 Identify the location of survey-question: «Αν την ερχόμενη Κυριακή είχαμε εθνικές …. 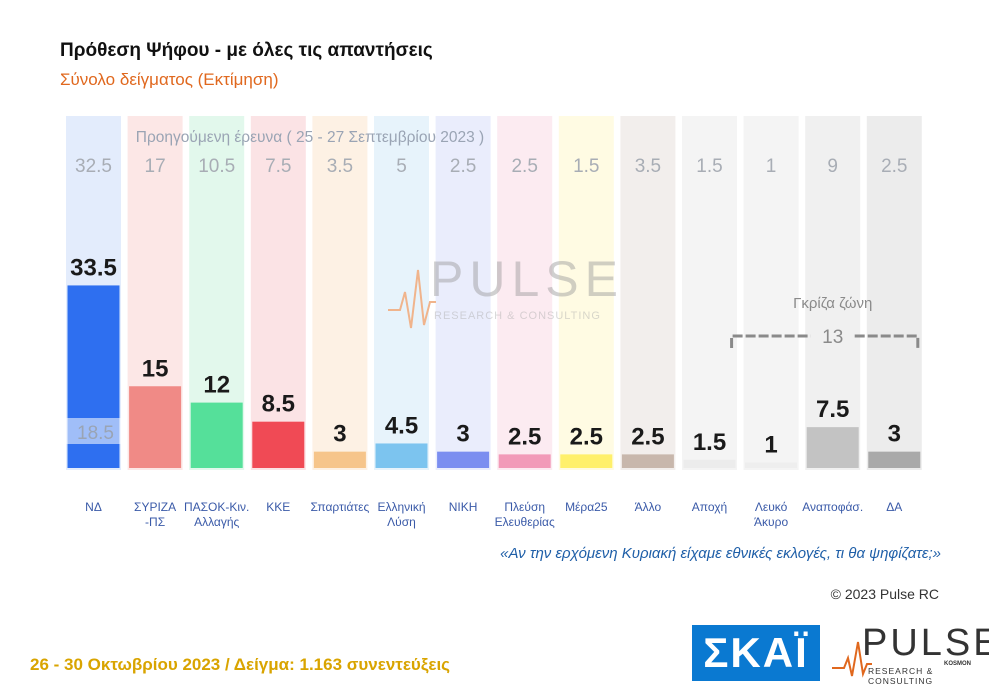
(720, 553).